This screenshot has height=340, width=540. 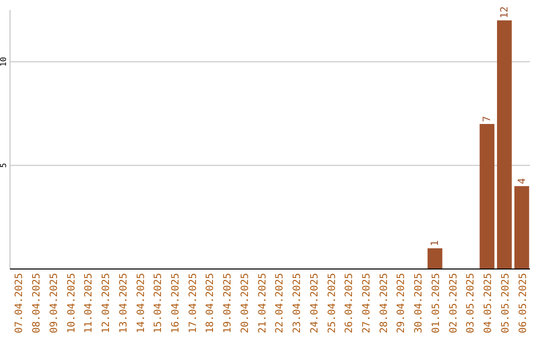 What do you see at coordinates (89, 303) in the screenshot?
I see `x-tick-label: 11.04.2025` at bounding box center [89, 303].